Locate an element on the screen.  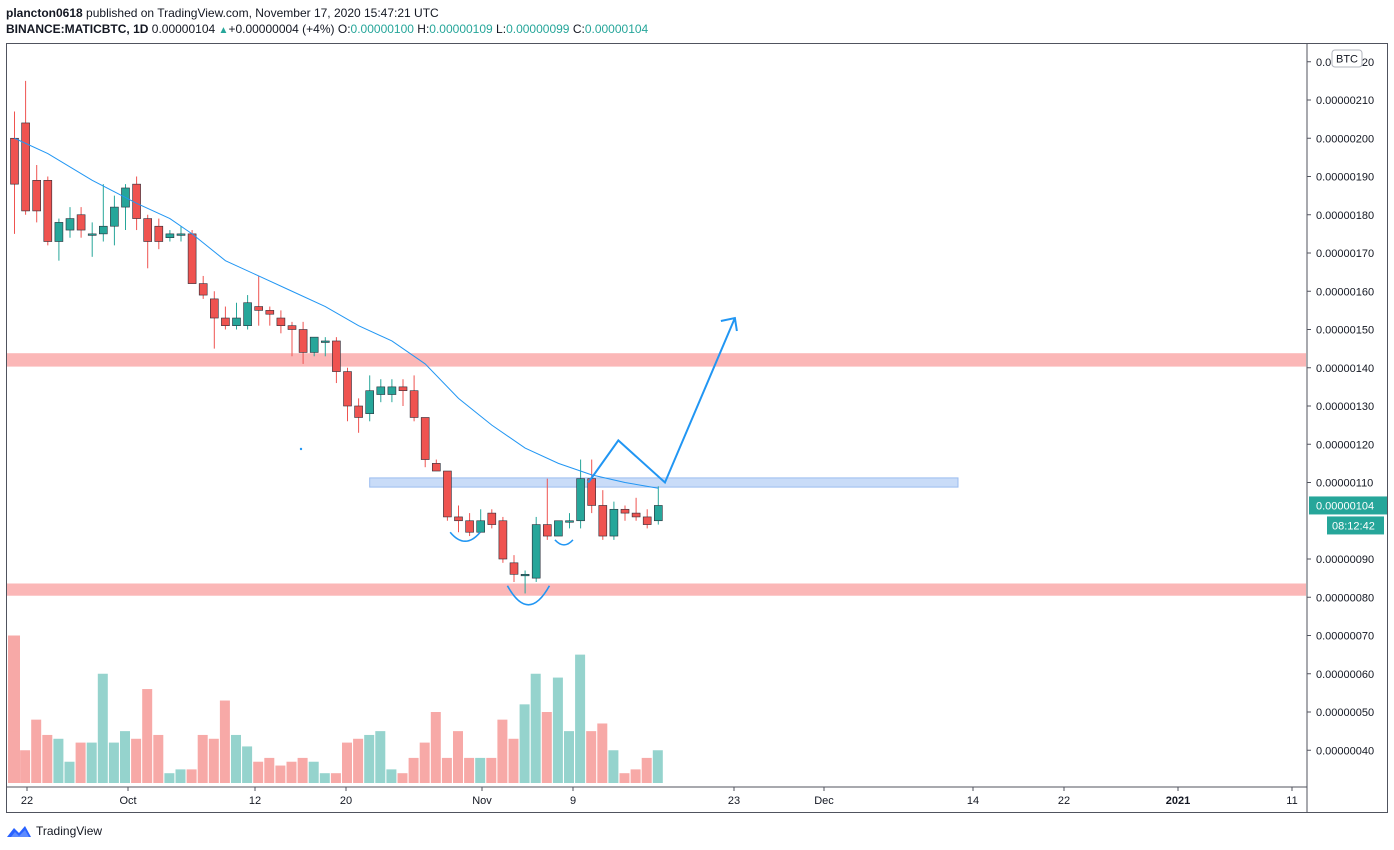
price-label: 0.00000180 is located at coordinates (1345, 216).